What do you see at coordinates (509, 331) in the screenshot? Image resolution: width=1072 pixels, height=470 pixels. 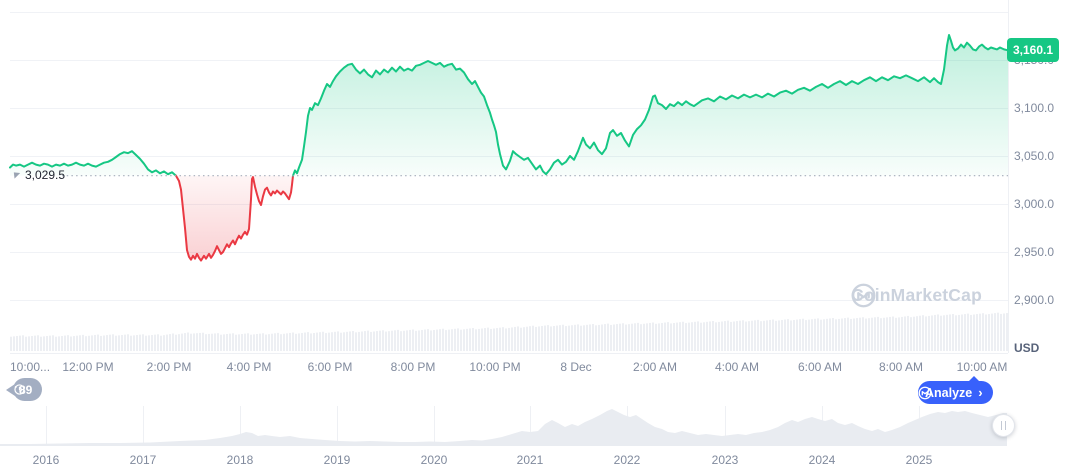 I see `volume-bars` at bounding box center [509, 331].